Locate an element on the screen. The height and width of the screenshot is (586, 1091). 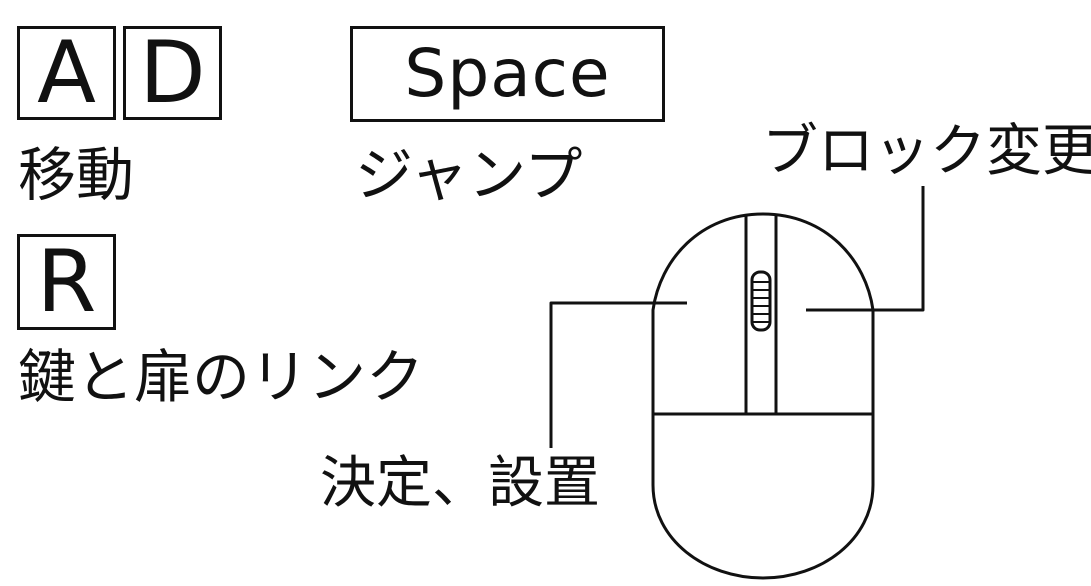
caption-jump: ジャンプ is located at coordinates (469, 175).